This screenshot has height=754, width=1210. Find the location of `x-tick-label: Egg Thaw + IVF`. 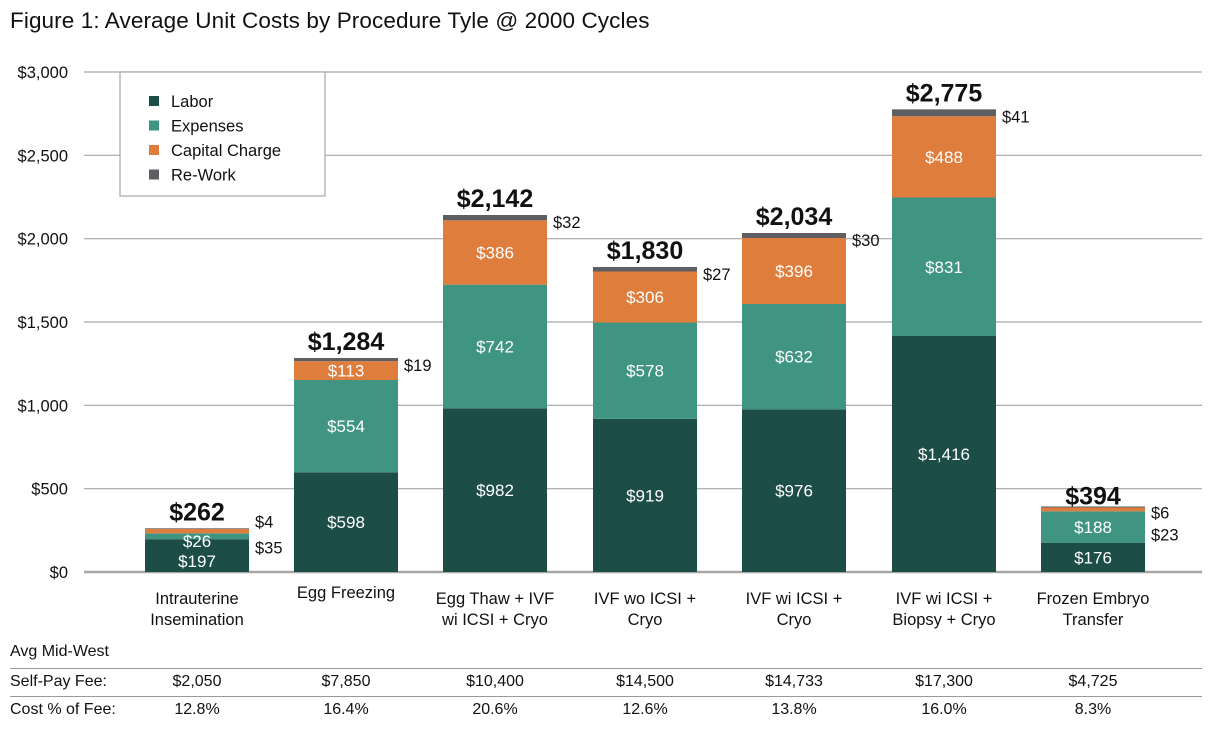

x-tick-label: Egg Thaw + IVF is located at coordinates (495, 599).